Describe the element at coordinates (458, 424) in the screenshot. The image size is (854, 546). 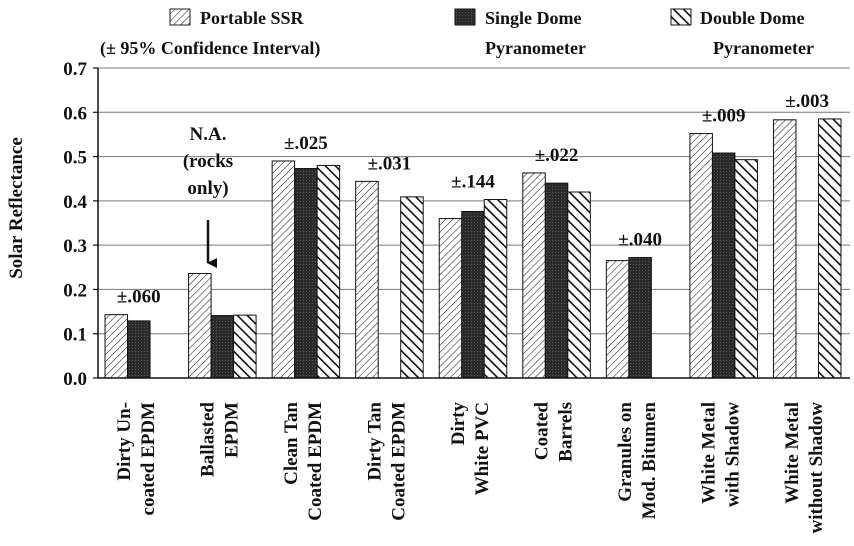
I see `x-category-label: Dirty` at that location.